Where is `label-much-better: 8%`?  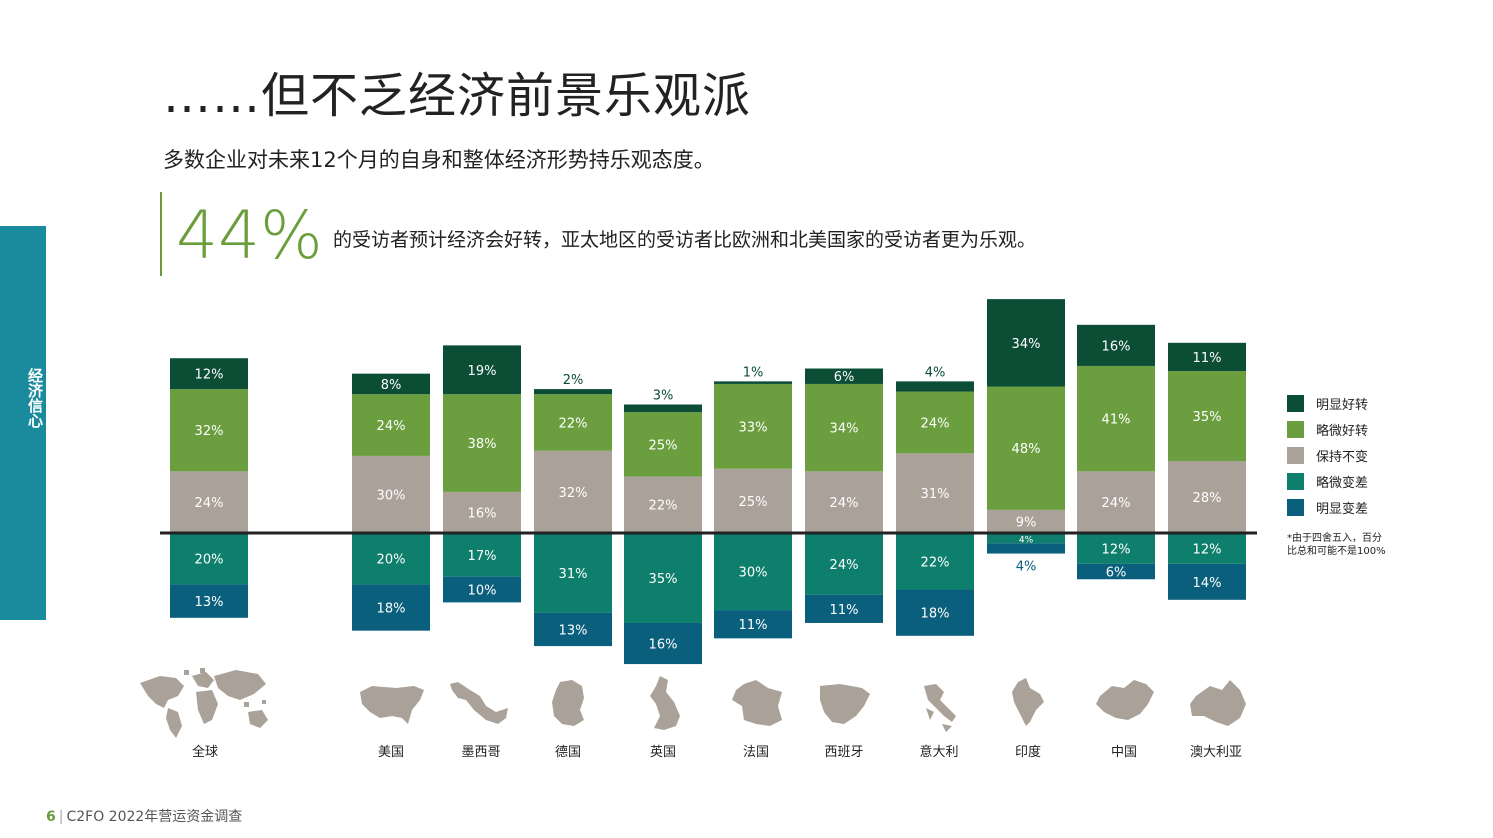
label-much-better: 8% is located at coordinates (391, 385).